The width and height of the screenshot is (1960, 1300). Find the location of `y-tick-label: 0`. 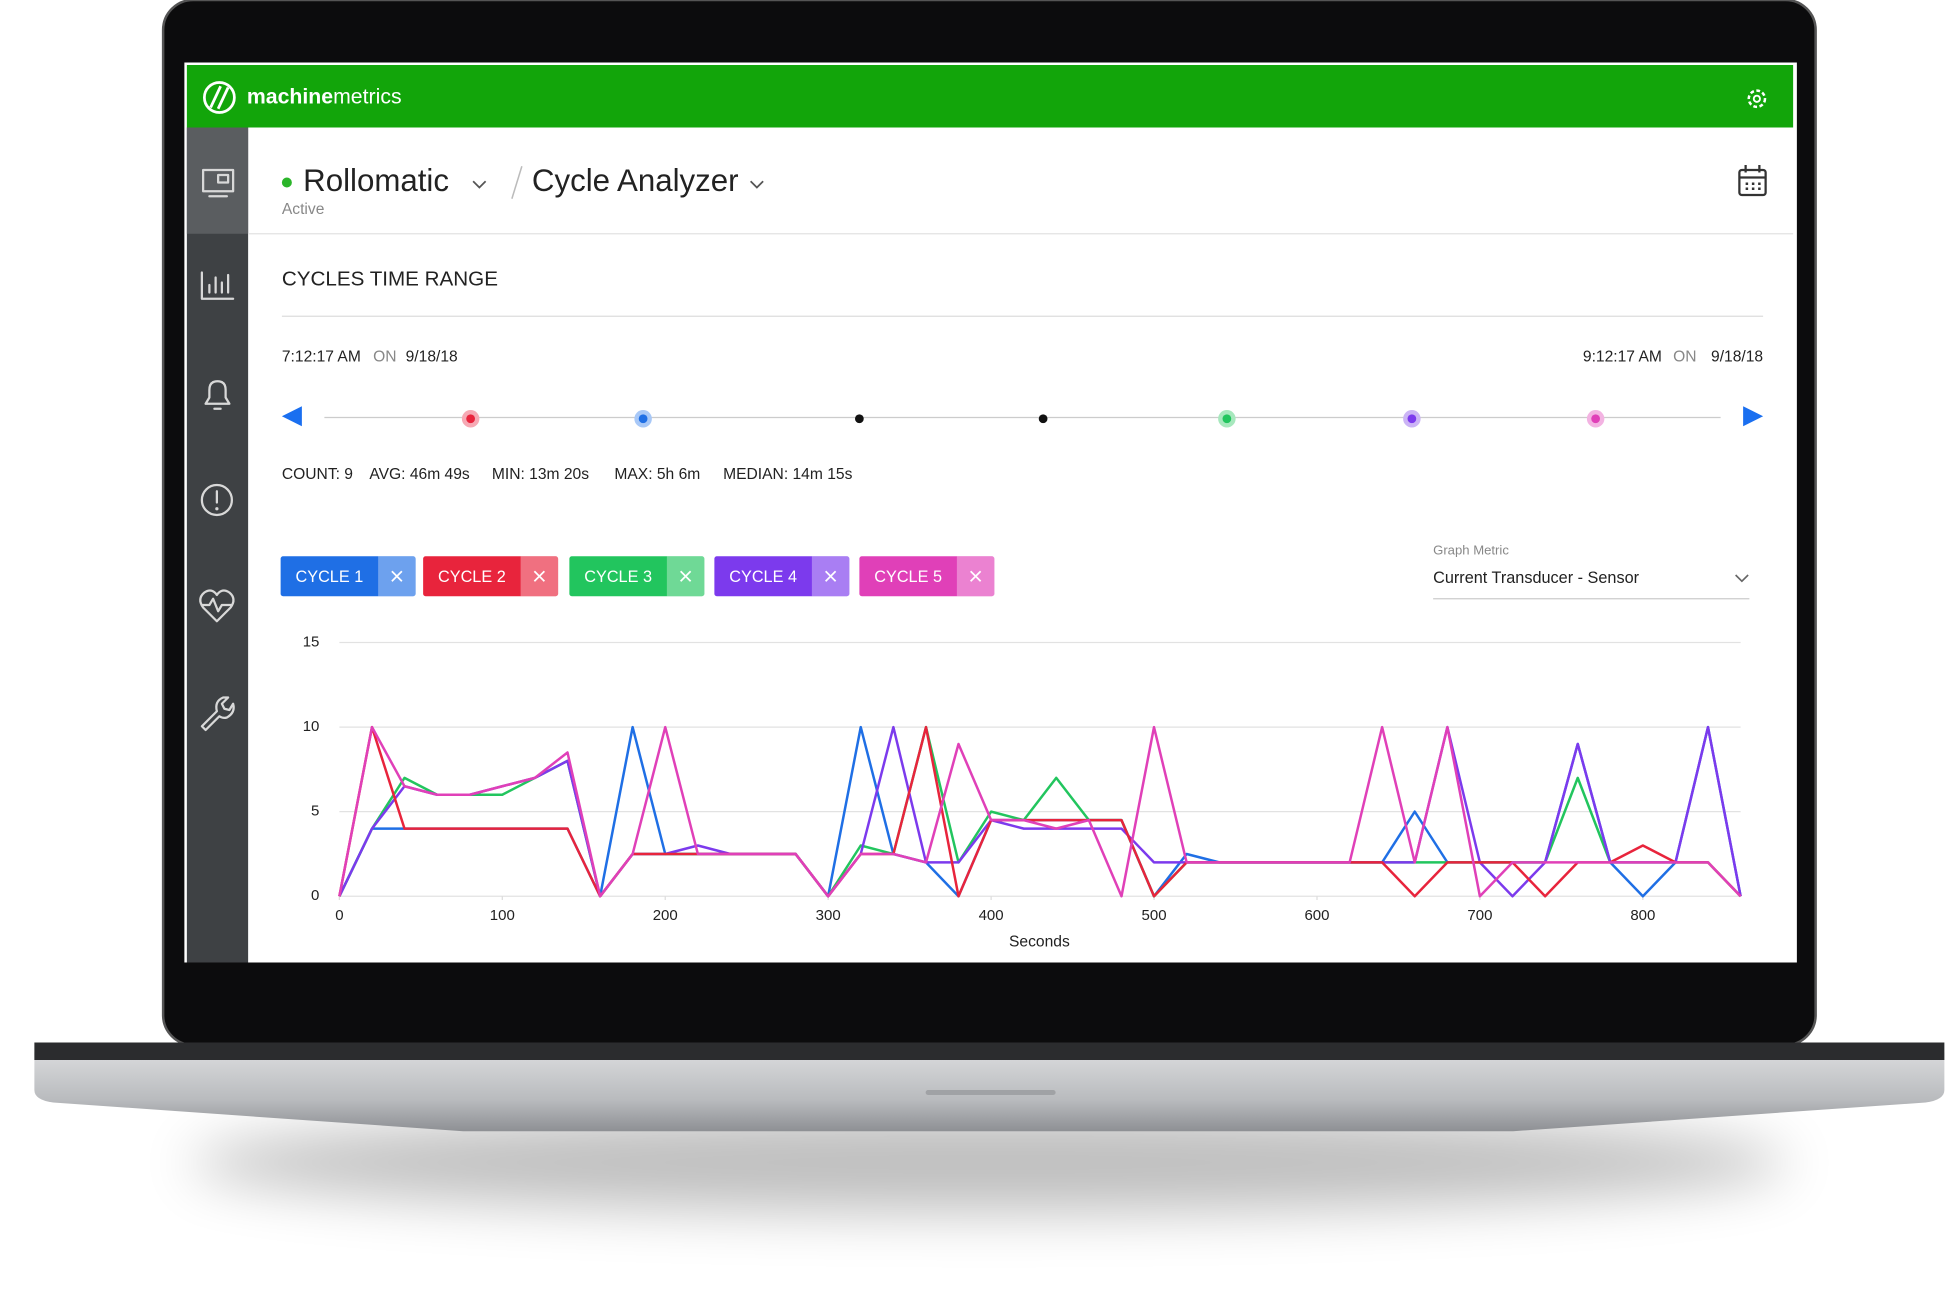

y-tick-label: 0 is located at coordinates (315, 895).